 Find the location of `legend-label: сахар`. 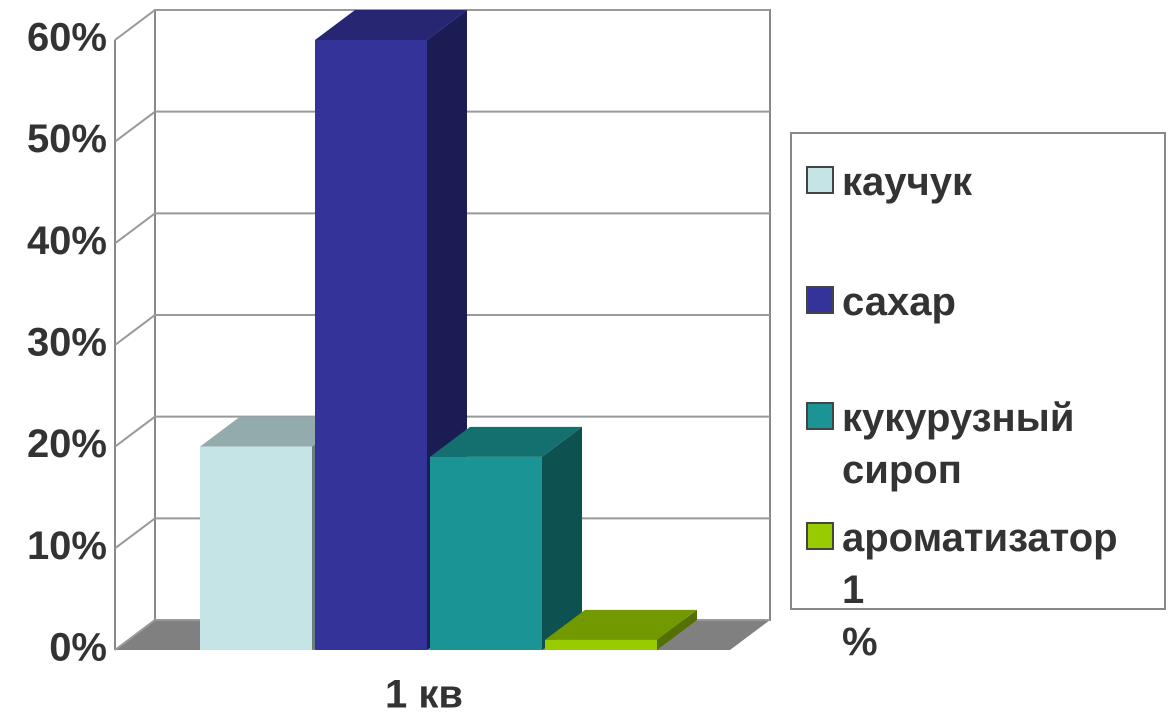

legend-label: сахар is located at coordinates (899, 302).